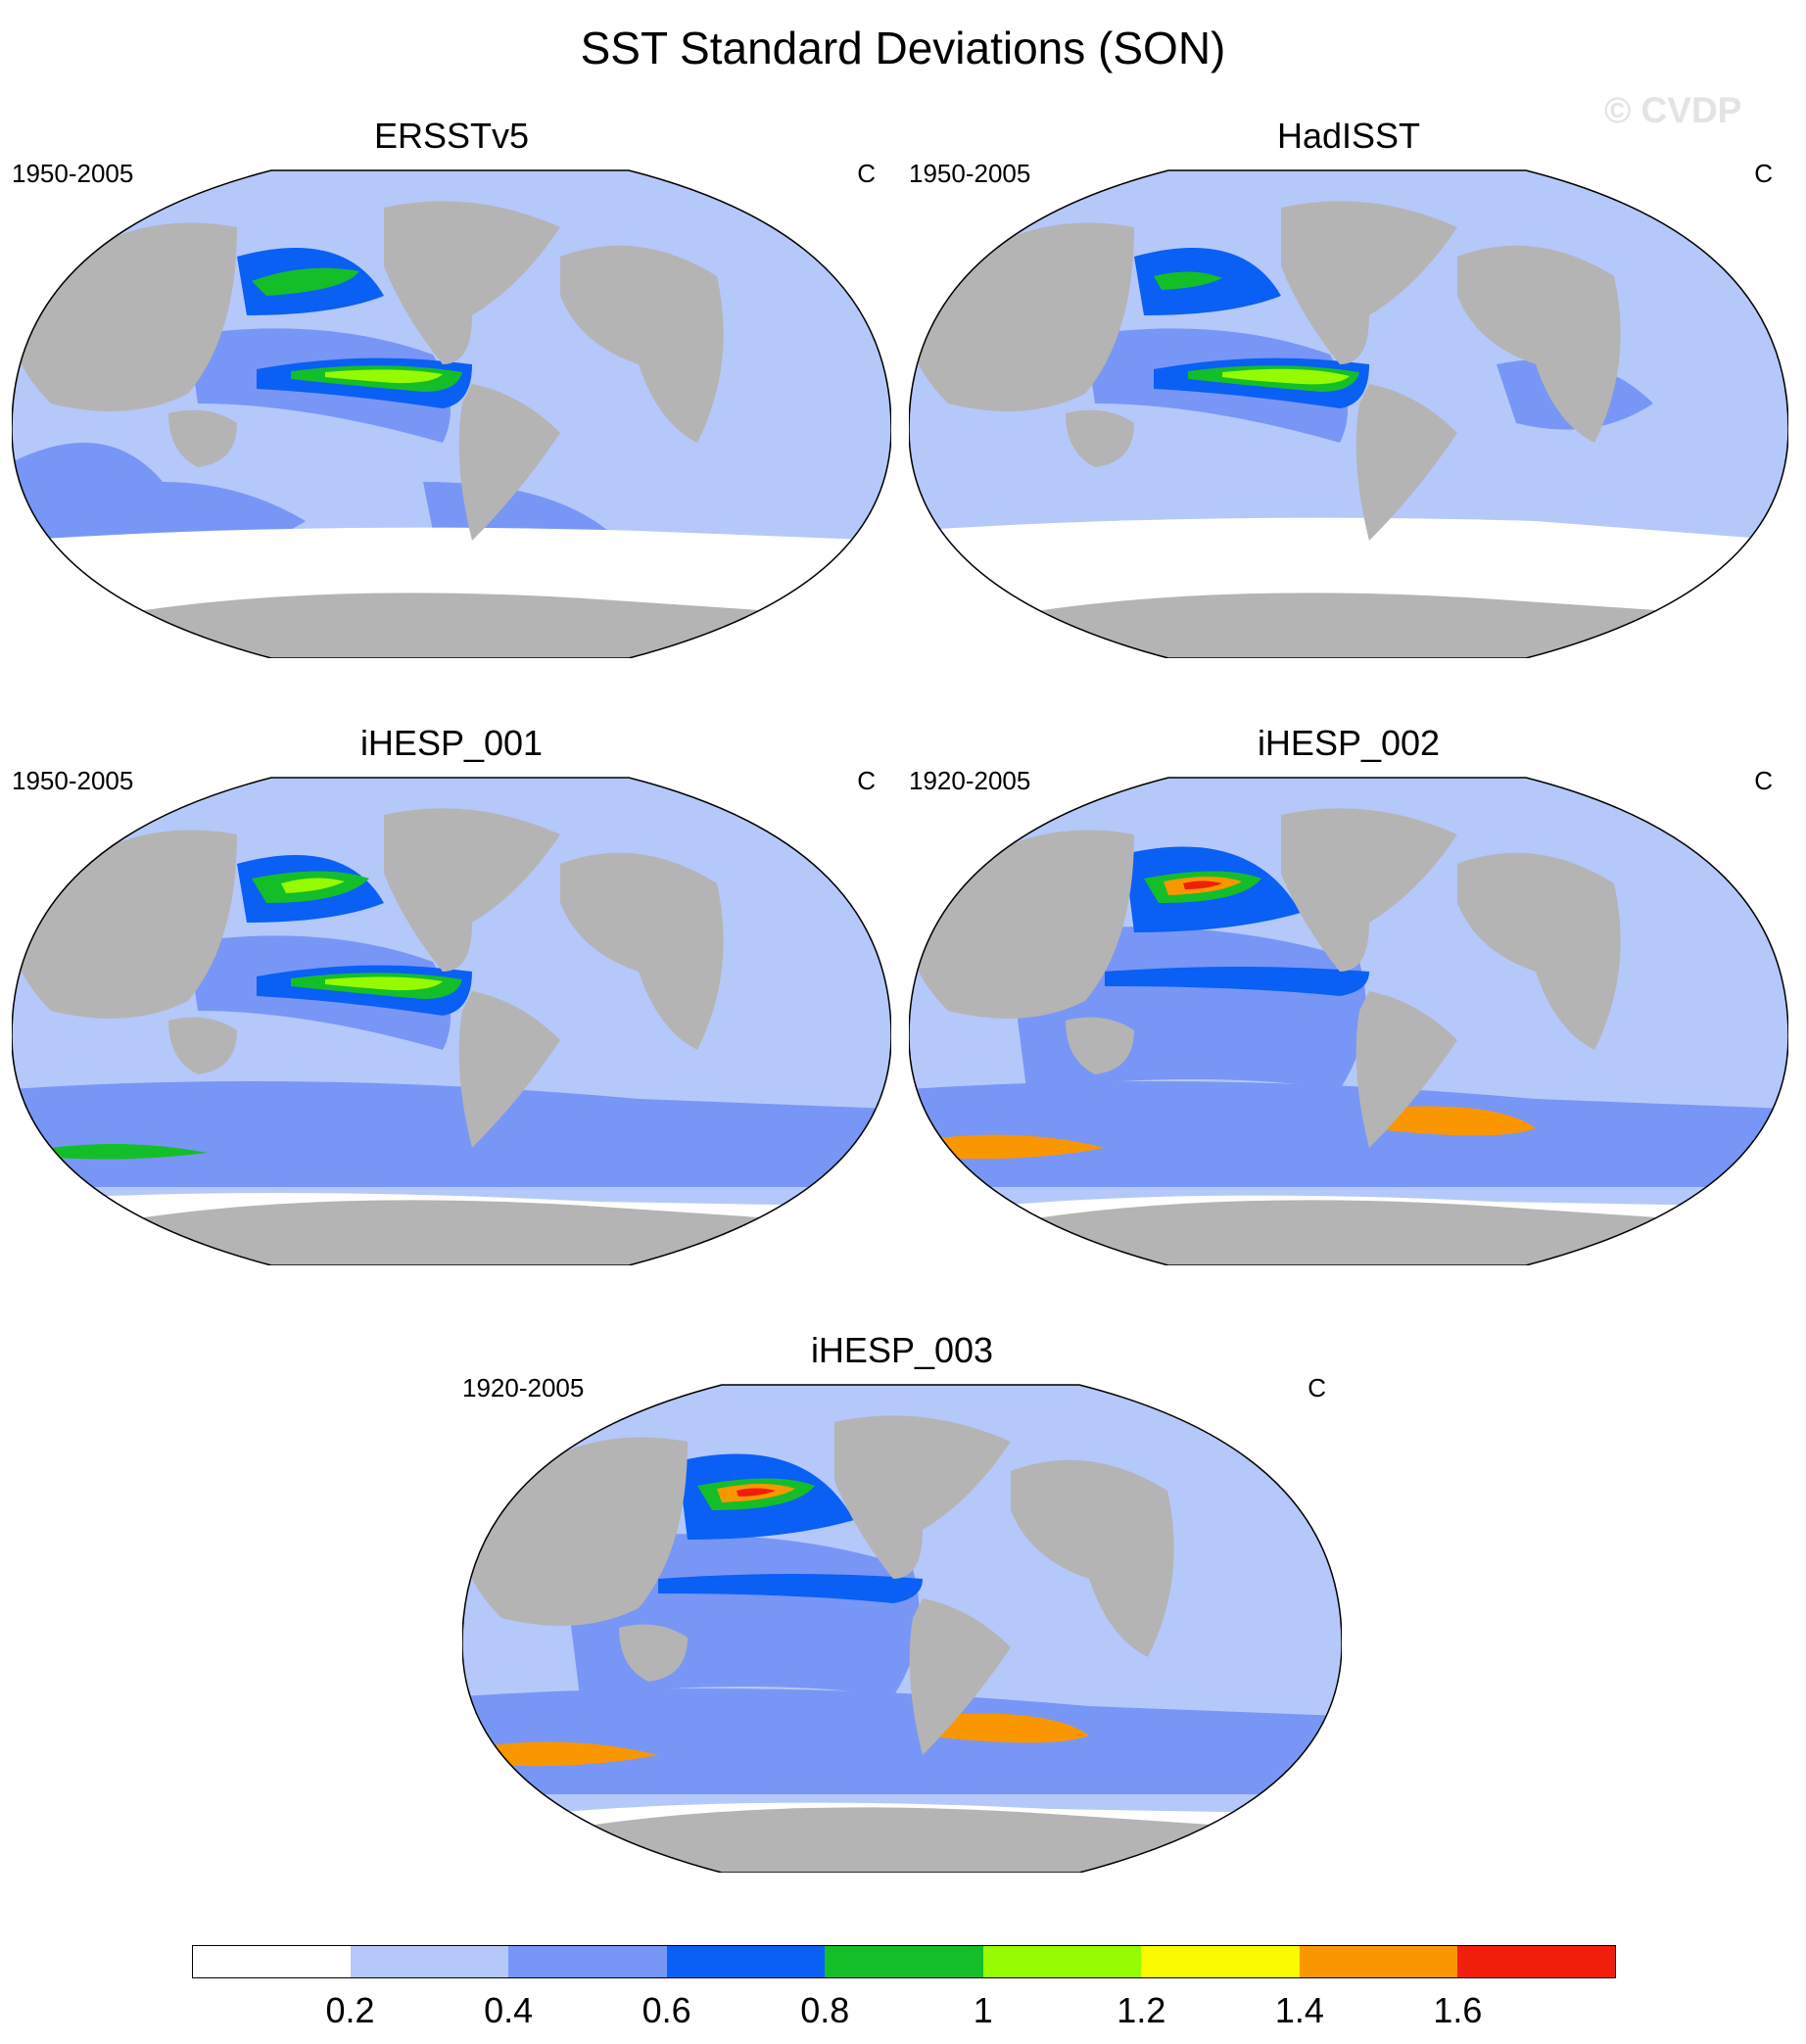 Image resolution: width=1806 pixels, height=2044 pixels. I want to click on panel-title: iHESP_001, so click(452, 743).